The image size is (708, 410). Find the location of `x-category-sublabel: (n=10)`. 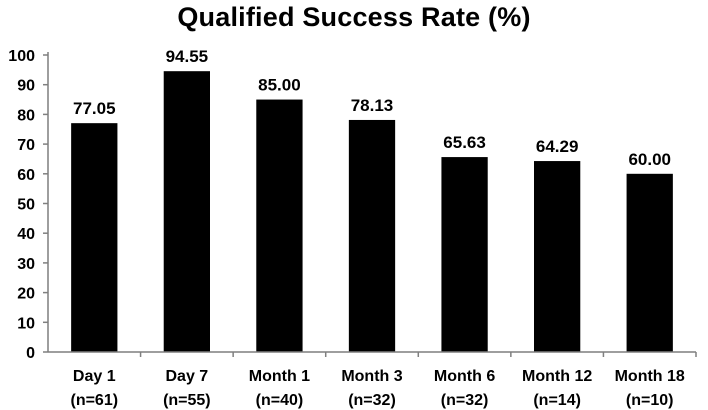

x-category-sublabel: (n=10) is located at coordinates (650, 400).